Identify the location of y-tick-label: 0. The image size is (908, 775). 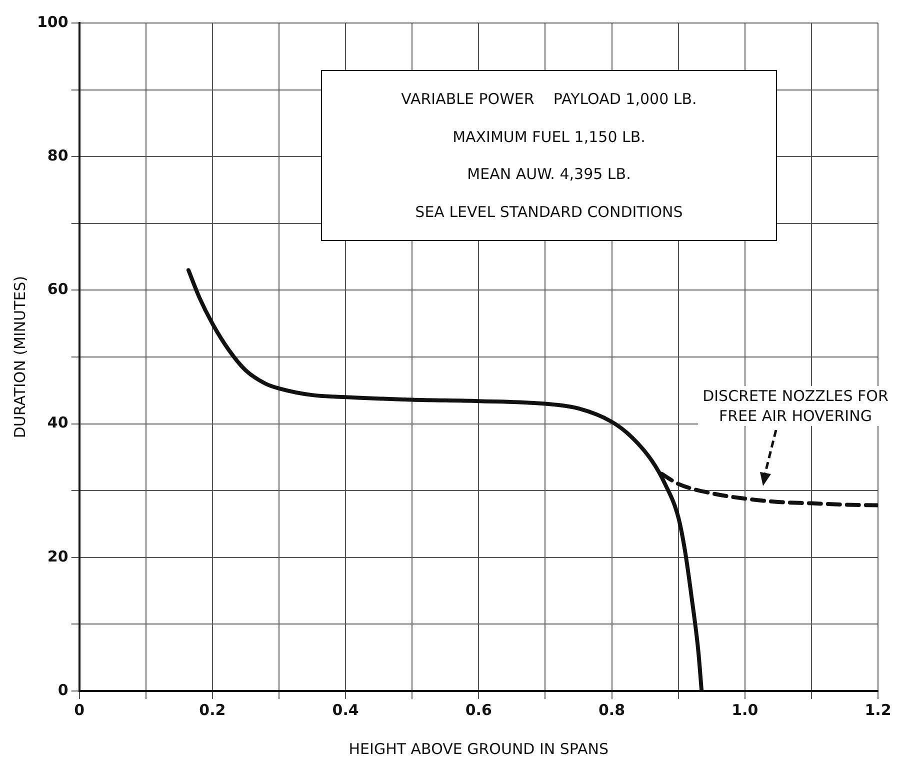
(63, 689).